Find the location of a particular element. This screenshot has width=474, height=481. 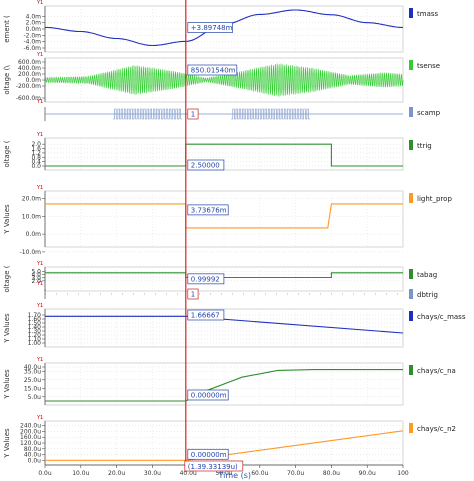

strip-scamp: Y1 1 scamp is located at coordinates (238, 110).